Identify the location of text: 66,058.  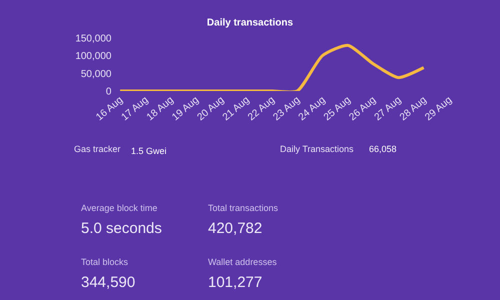
(383, 149).